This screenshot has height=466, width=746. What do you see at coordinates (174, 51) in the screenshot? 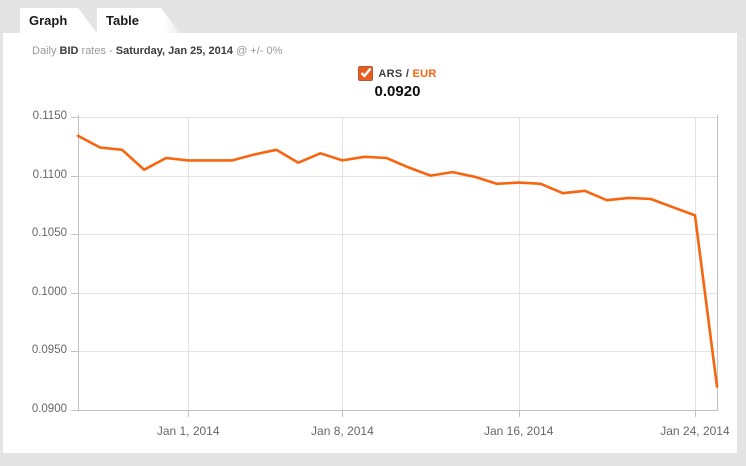
I see `subtitle-date: Saturday, Jan 25, 2014` at bounding box center [174, 51].